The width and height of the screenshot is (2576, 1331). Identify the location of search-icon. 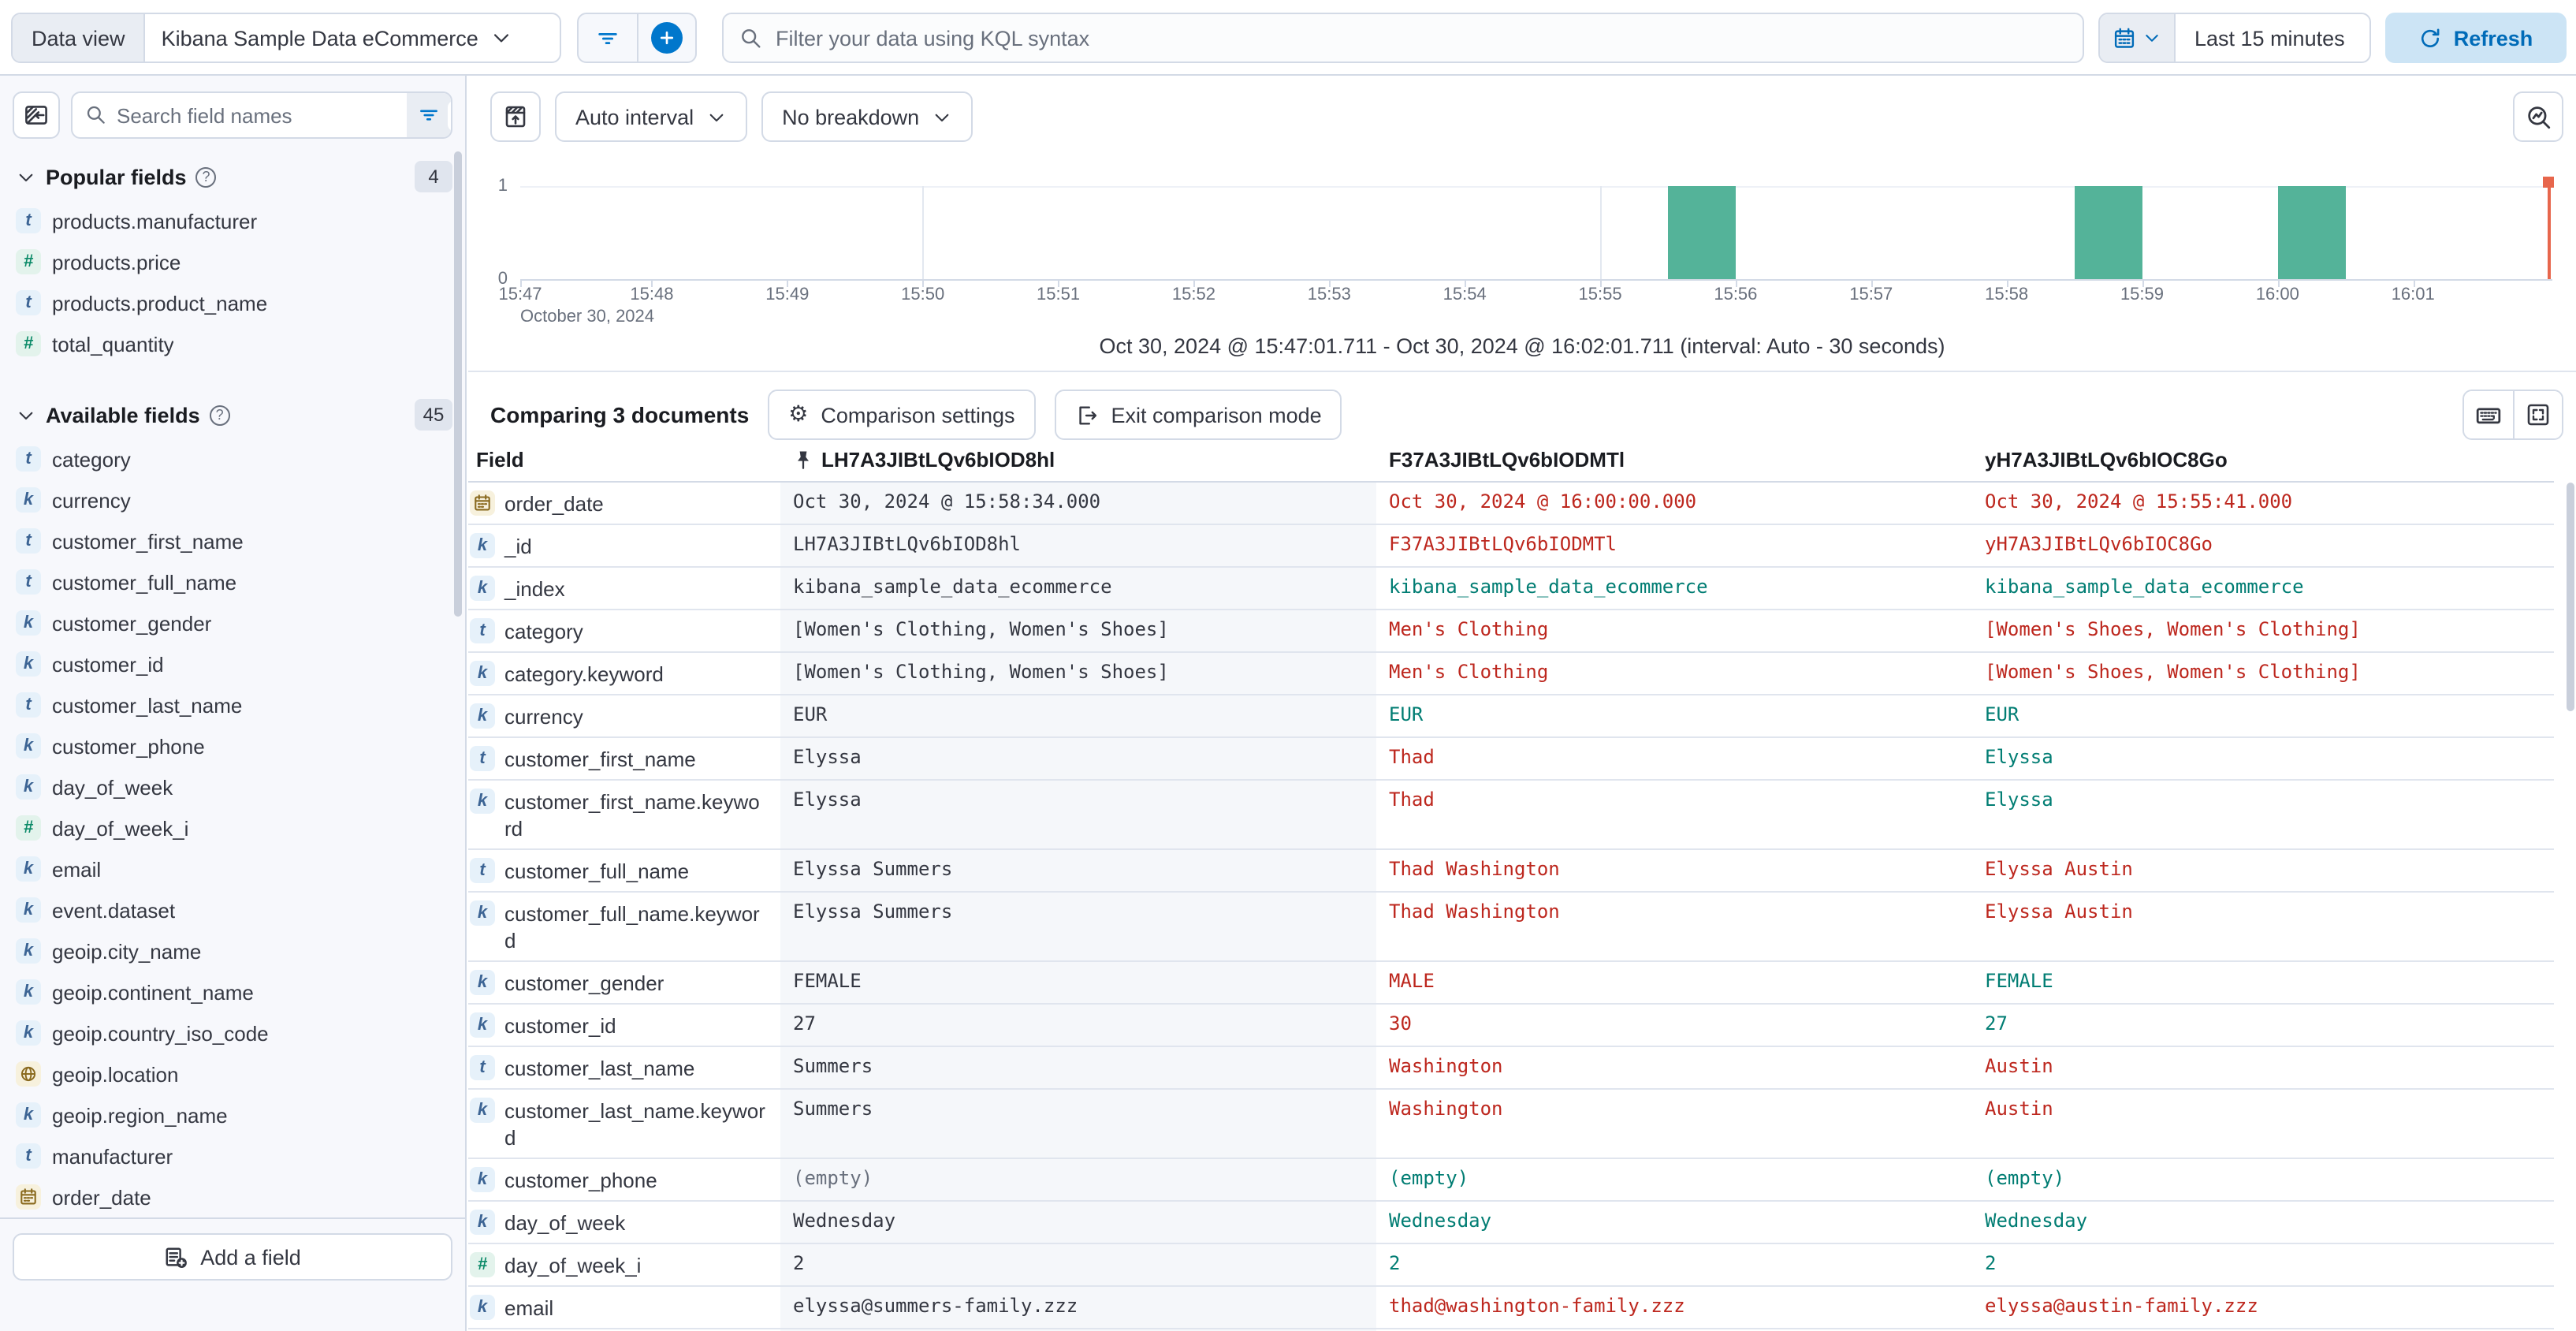
(96, 115).